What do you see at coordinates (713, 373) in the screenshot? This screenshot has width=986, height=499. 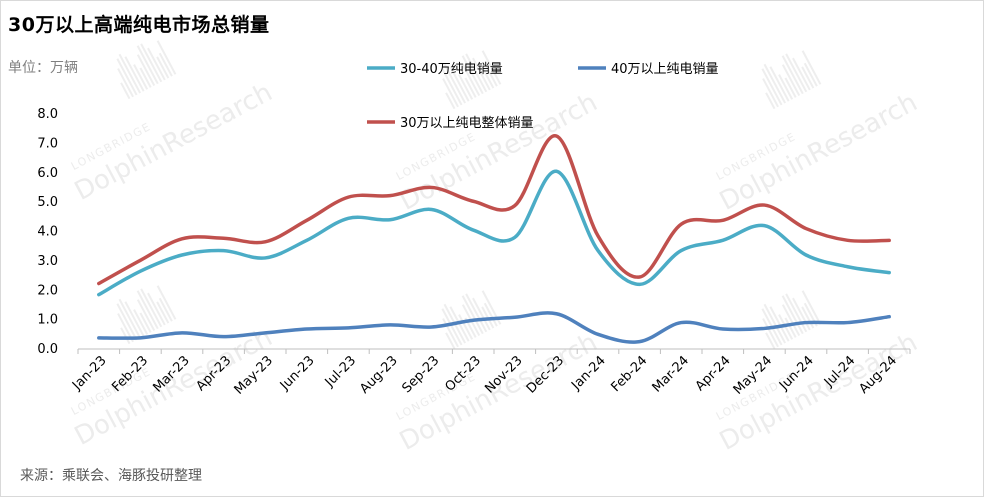 I see `x-tick-label: Apr-24` at bounding box center [713, 373].